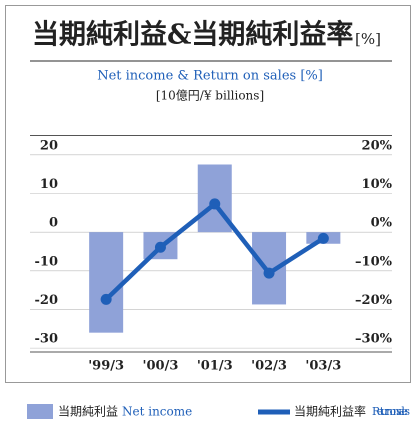 This screenshot has width=416, height=422. Describe the element at coordinates (374, 300) in the screenshot. I see `y2-tick-label: –20%` at that location.